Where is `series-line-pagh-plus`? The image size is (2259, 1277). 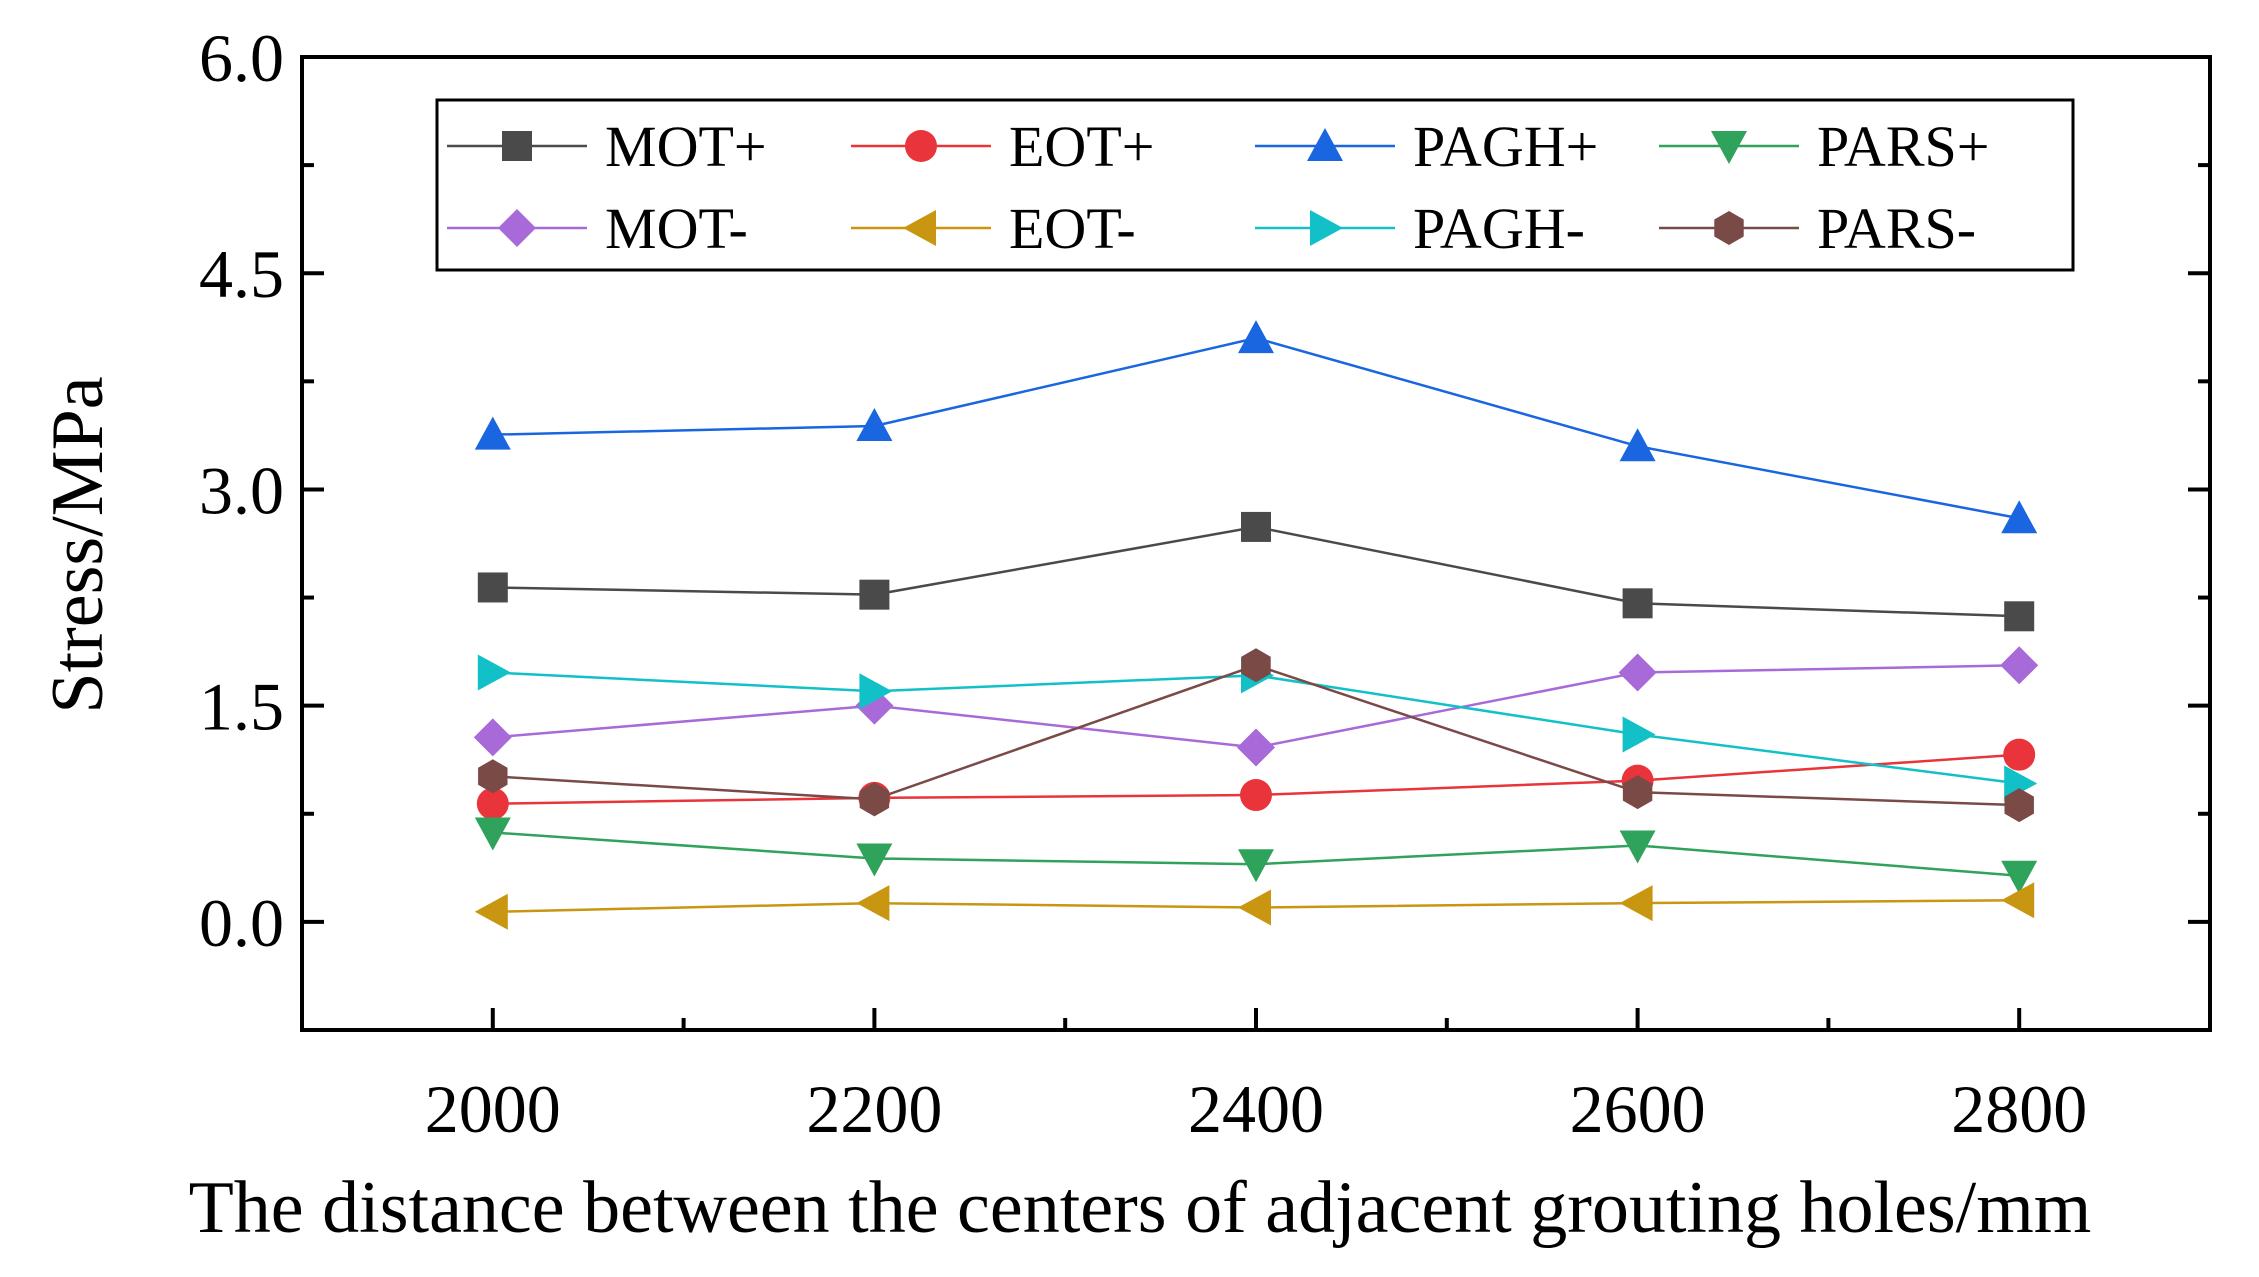
series-line-pagh-plus is located at coordinates (1256, 428).